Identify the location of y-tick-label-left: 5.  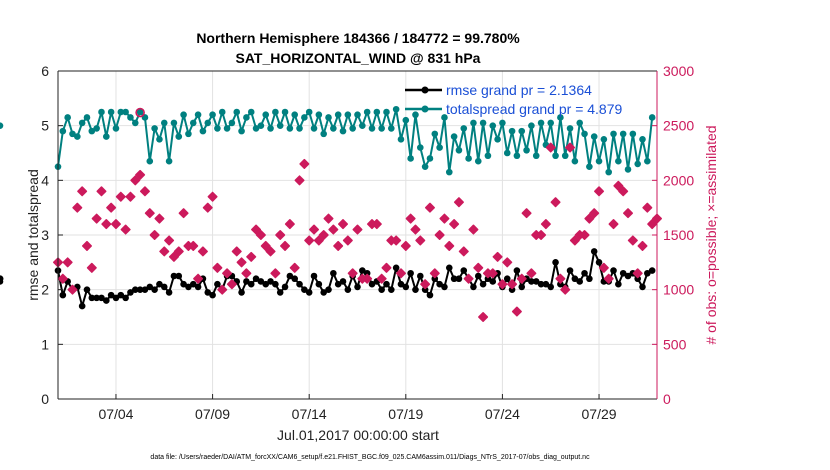
(45, 126).